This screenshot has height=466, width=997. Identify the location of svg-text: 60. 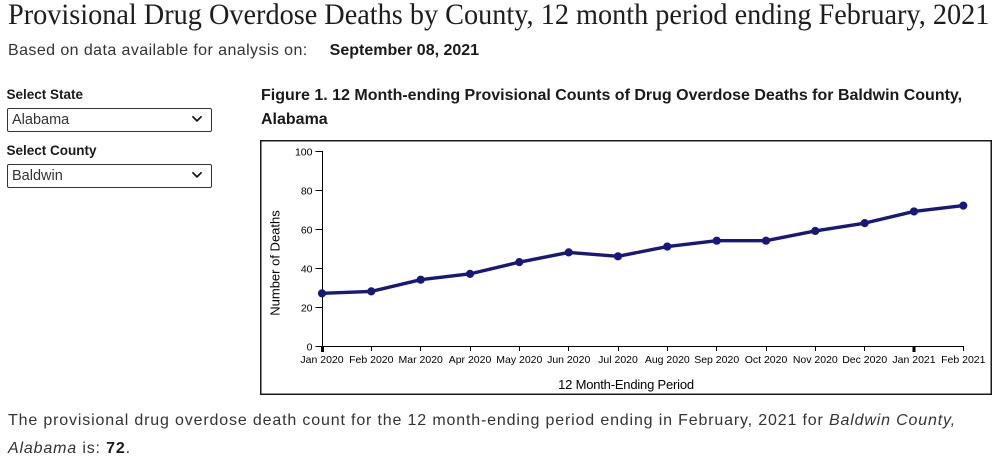
(307, 230).